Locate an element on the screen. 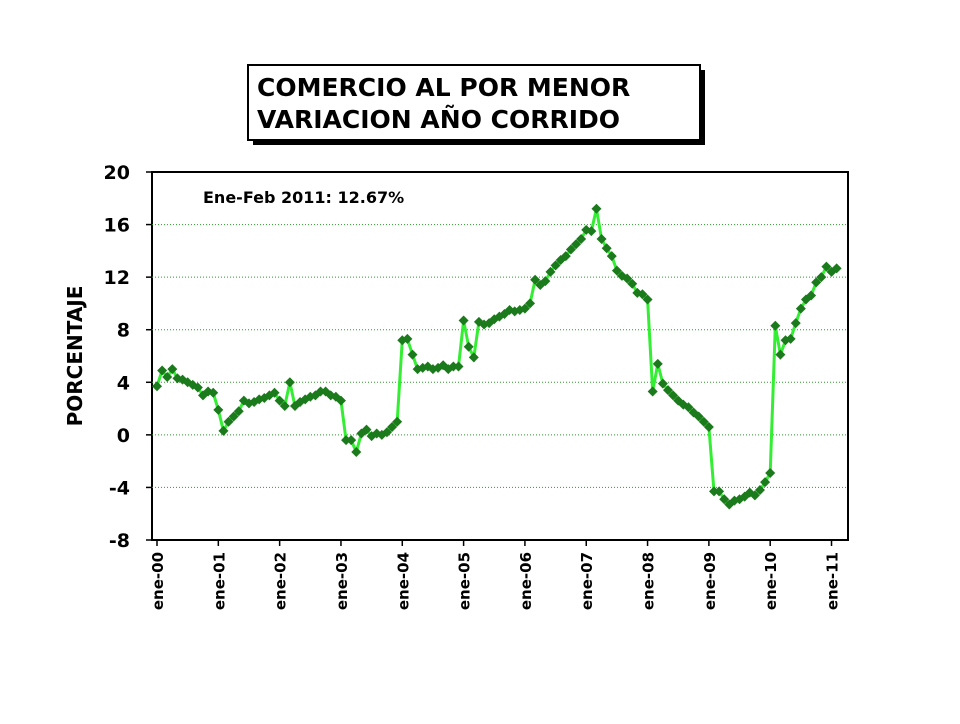 This screenshot has width=960, height=724. x-tick-label: ene-02 is located at coordinates (281, 581).